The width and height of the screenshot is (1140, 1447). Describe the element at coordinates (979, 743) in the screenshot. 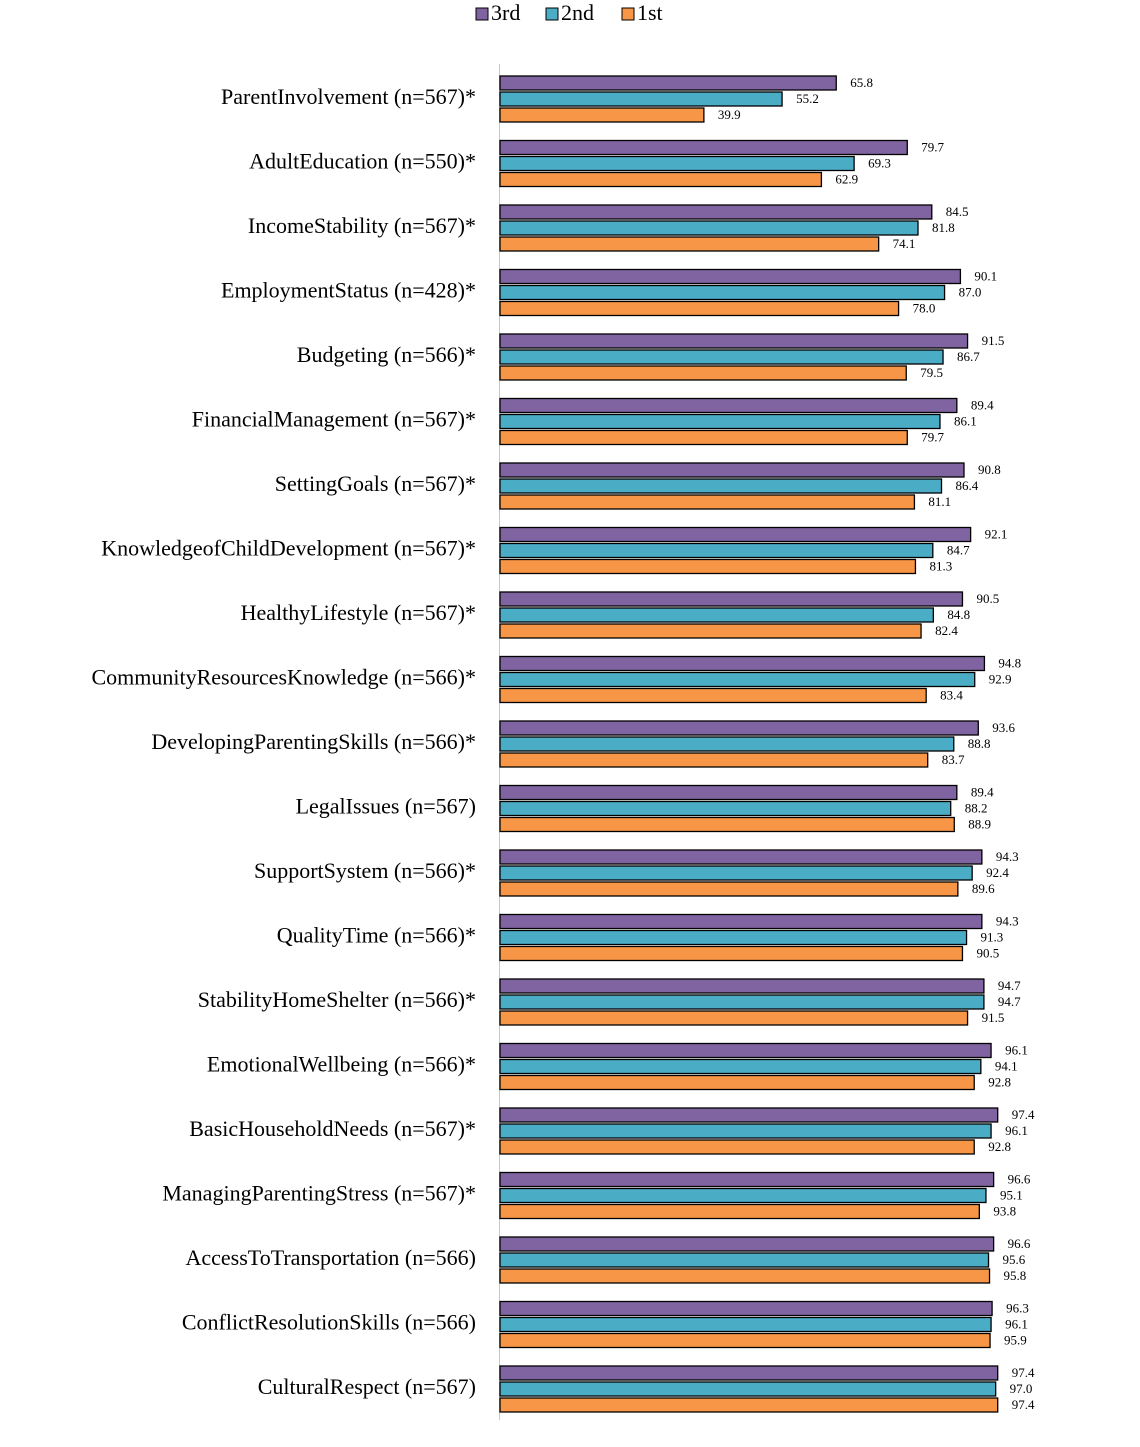

I see `value-label: 88.8` at that location.